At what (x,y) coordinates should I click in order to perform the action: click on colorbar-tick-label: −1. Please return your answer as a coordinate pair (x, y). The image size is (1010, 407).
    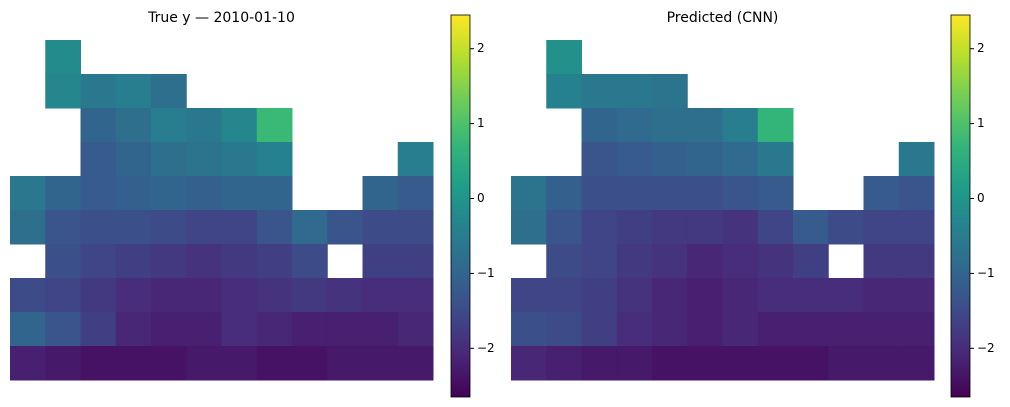
    Looking at the image, I should click on (986, 273).